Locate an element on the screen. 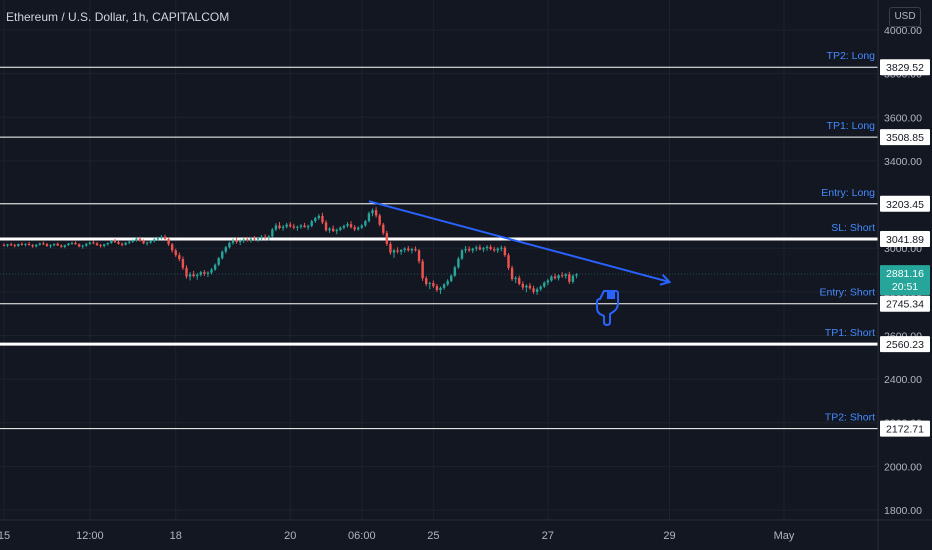 The height and width of the screenshot is (550, 932). level-price-label: 2560.23 is located at coordinates (905, 345).